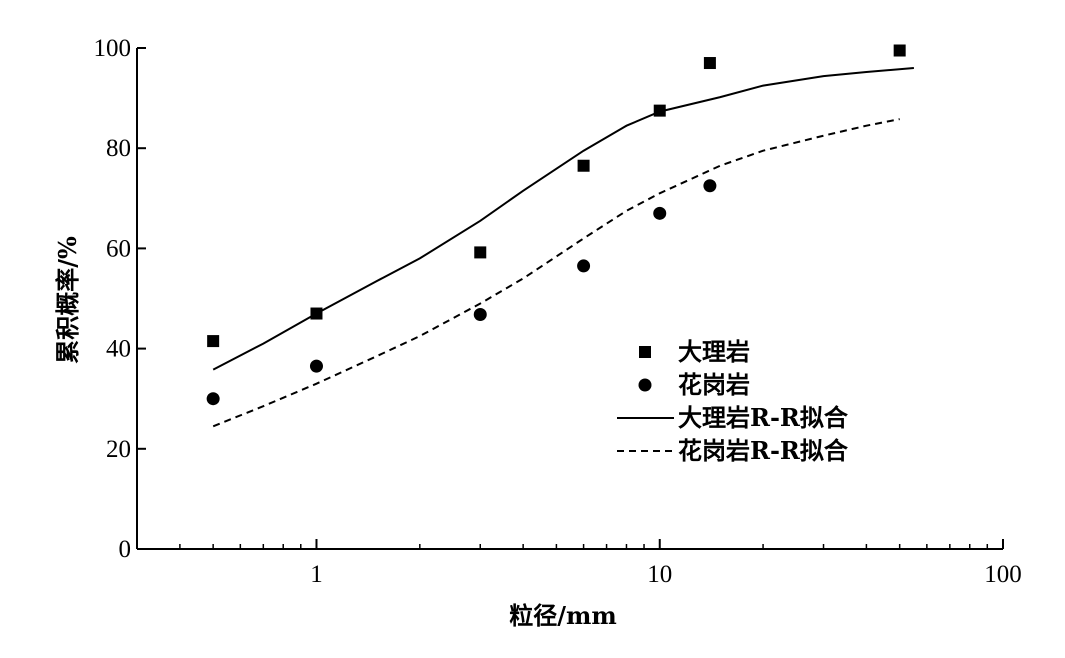 The image size is (1065, 658). Describe the element at coordinates (763, 417) in the screenshot. I see `legend-label: 大理岩R-R拟合` at that location.